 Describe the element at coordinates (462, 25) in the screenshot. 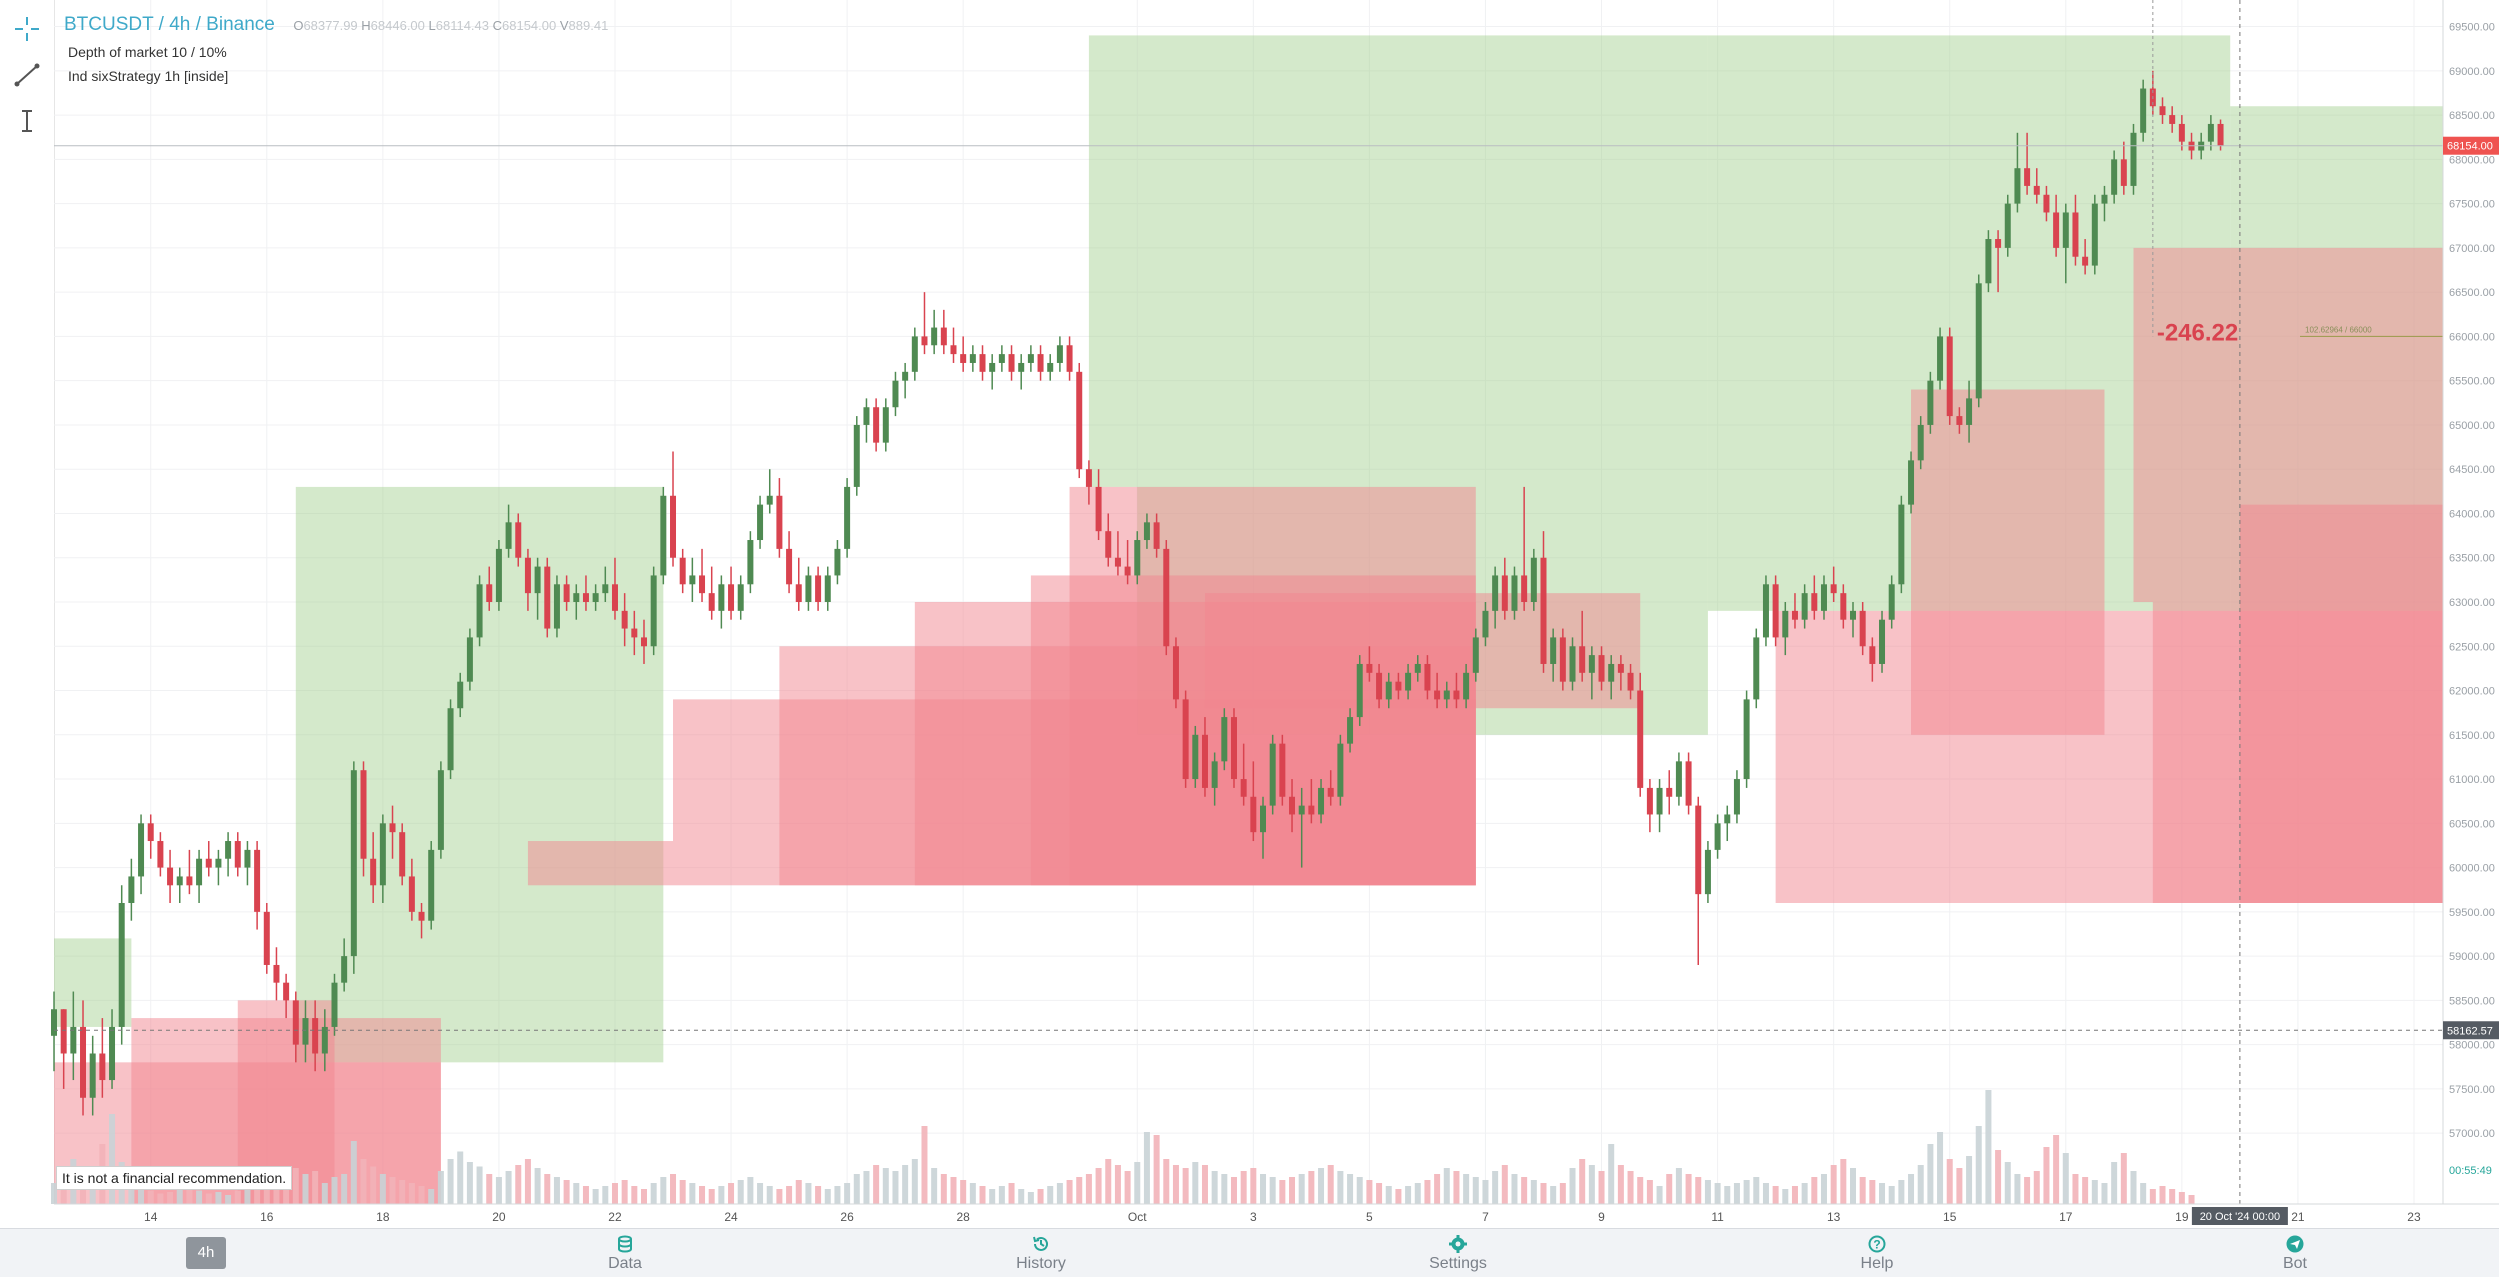

I see `ohlc-low: 68114.43` at that location.